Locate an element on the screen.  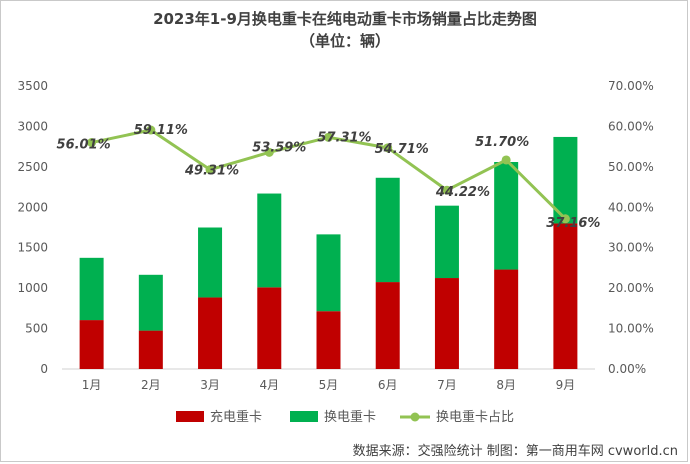
y-left-tick-label: 0 is located at coordinates (44, 369).